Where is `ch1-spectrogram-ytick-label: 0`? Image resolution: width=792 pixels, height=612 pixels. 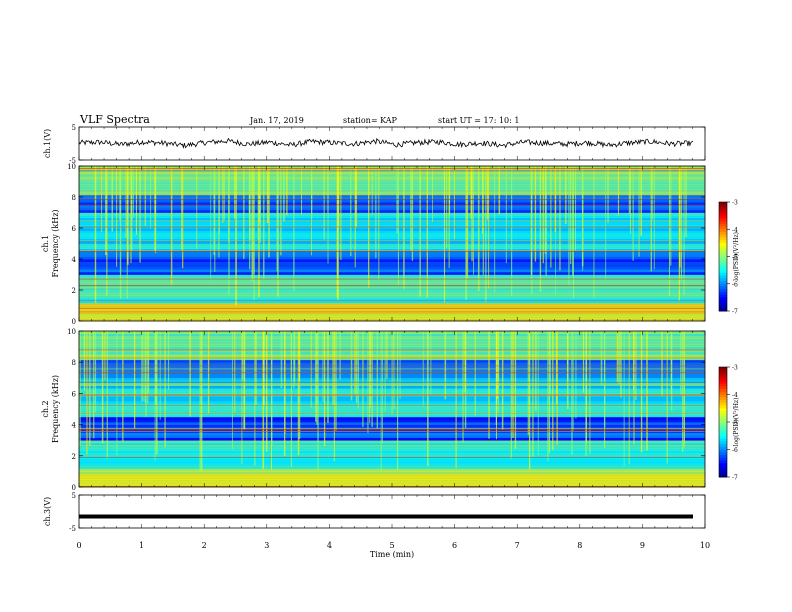
ch1-spectrogram-ytick-label: 0 is located at coordinates (74, 322).